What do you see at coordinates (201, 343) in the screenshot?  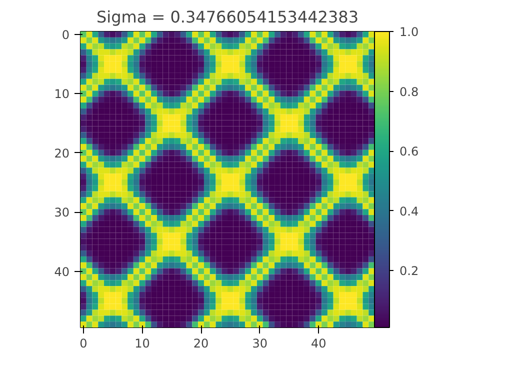 I see `x-tick-label: 20` at bounding box center [201, 343].